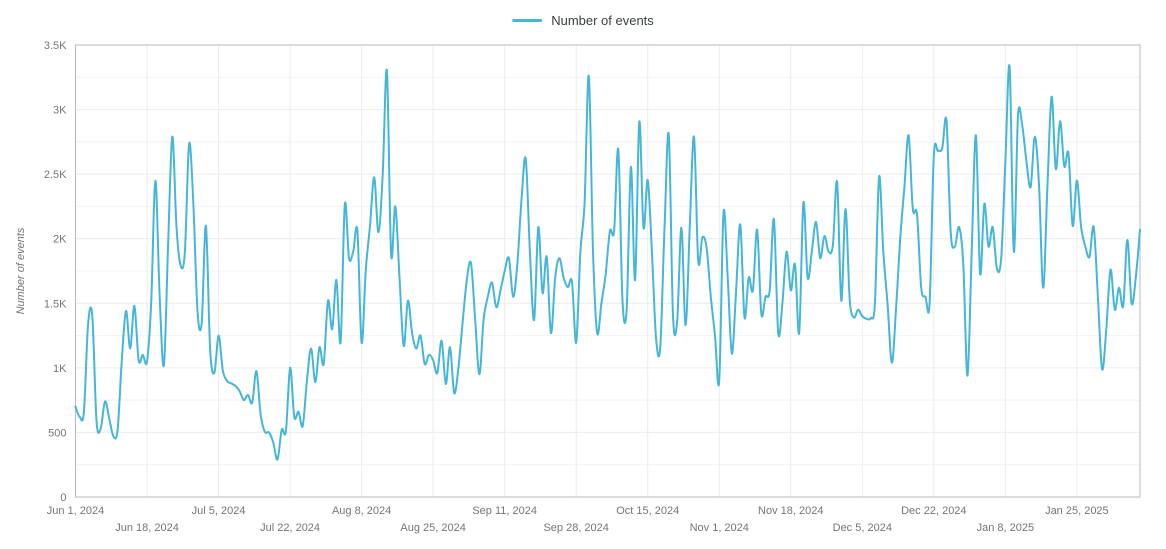 This screenshot has height=549, width=1166. What do you see at coordinates (147, 528) in the screenshot?
I see `x-tick-label: Jun 18, 2024` at bounding box center [147, 528].